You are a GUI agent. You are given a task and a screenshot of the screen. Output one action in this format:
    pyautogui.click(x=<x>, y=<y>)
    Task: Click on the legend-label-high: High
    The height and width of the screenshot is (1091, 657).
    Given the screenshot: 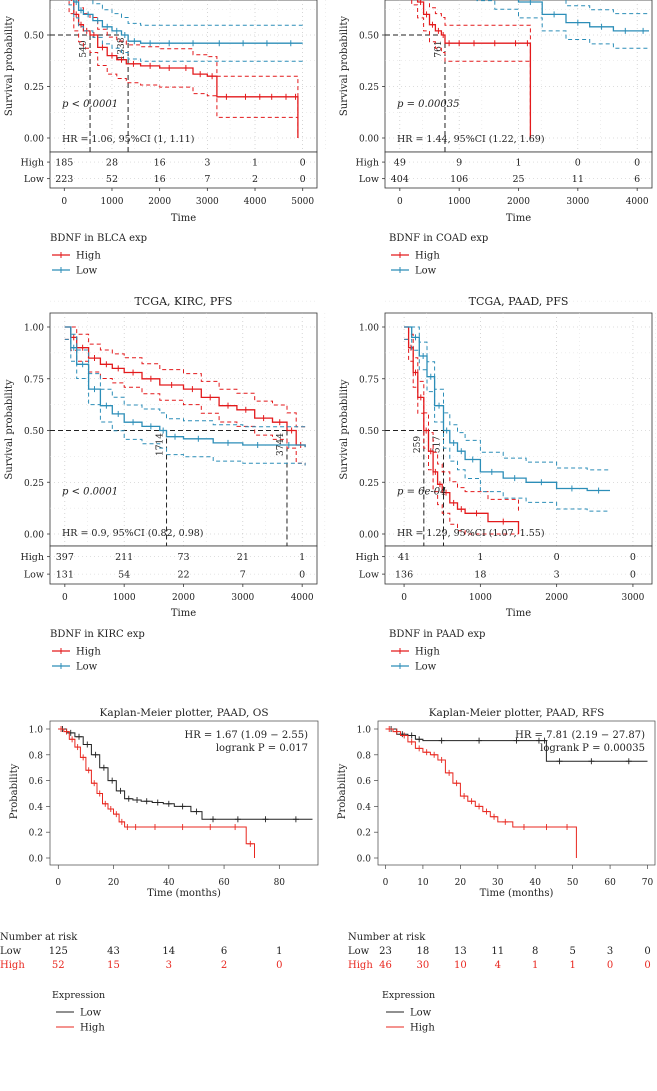 What is the action you would take?
    pyautogui.click(x=427, y=652)
    